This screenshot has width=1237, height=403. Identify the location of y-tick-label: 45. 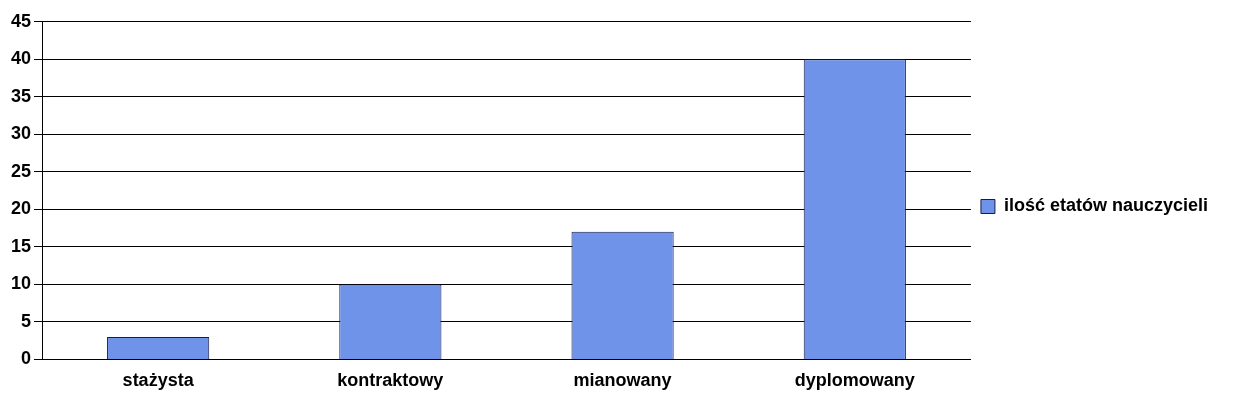
(21, 20).